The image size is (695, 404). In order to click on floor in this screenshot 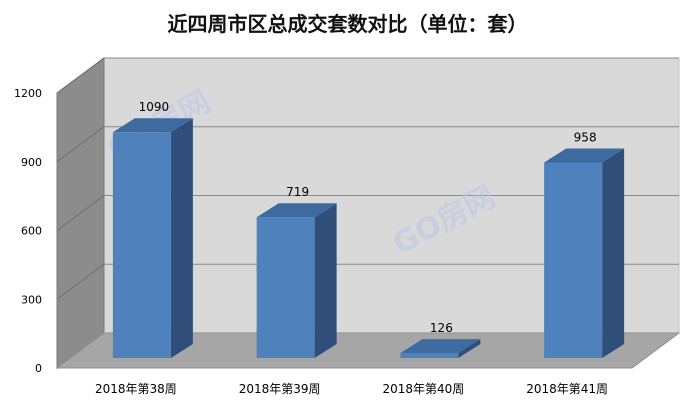, I will do `click(368, 350)`.